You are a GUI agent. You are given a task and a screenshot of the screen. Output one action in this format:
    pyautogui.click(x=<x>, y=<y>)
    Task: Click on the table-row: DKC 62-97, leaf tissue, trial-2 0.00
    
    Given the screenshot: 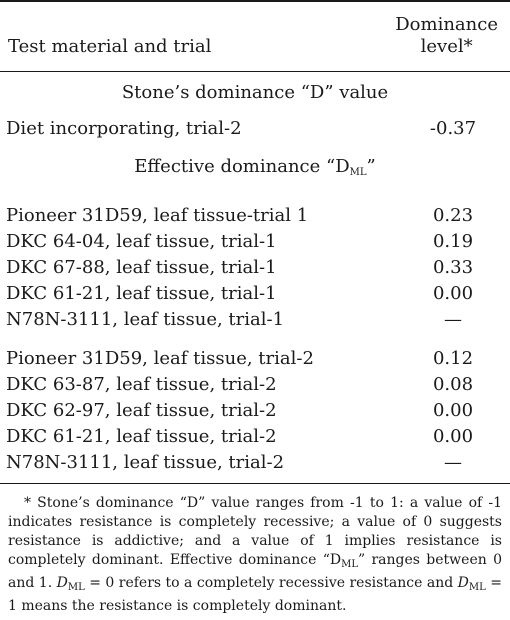 What is the action you would take?
    pyautogui.click(x=255, y=413)
    